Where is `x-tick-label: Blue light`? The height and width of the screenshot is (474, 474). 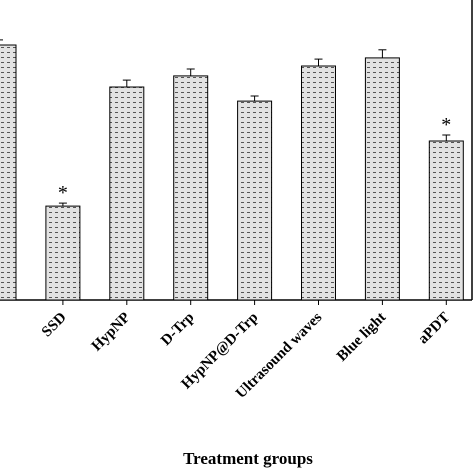
x-tick-label: Blue light is located at coordinates (361, 337).